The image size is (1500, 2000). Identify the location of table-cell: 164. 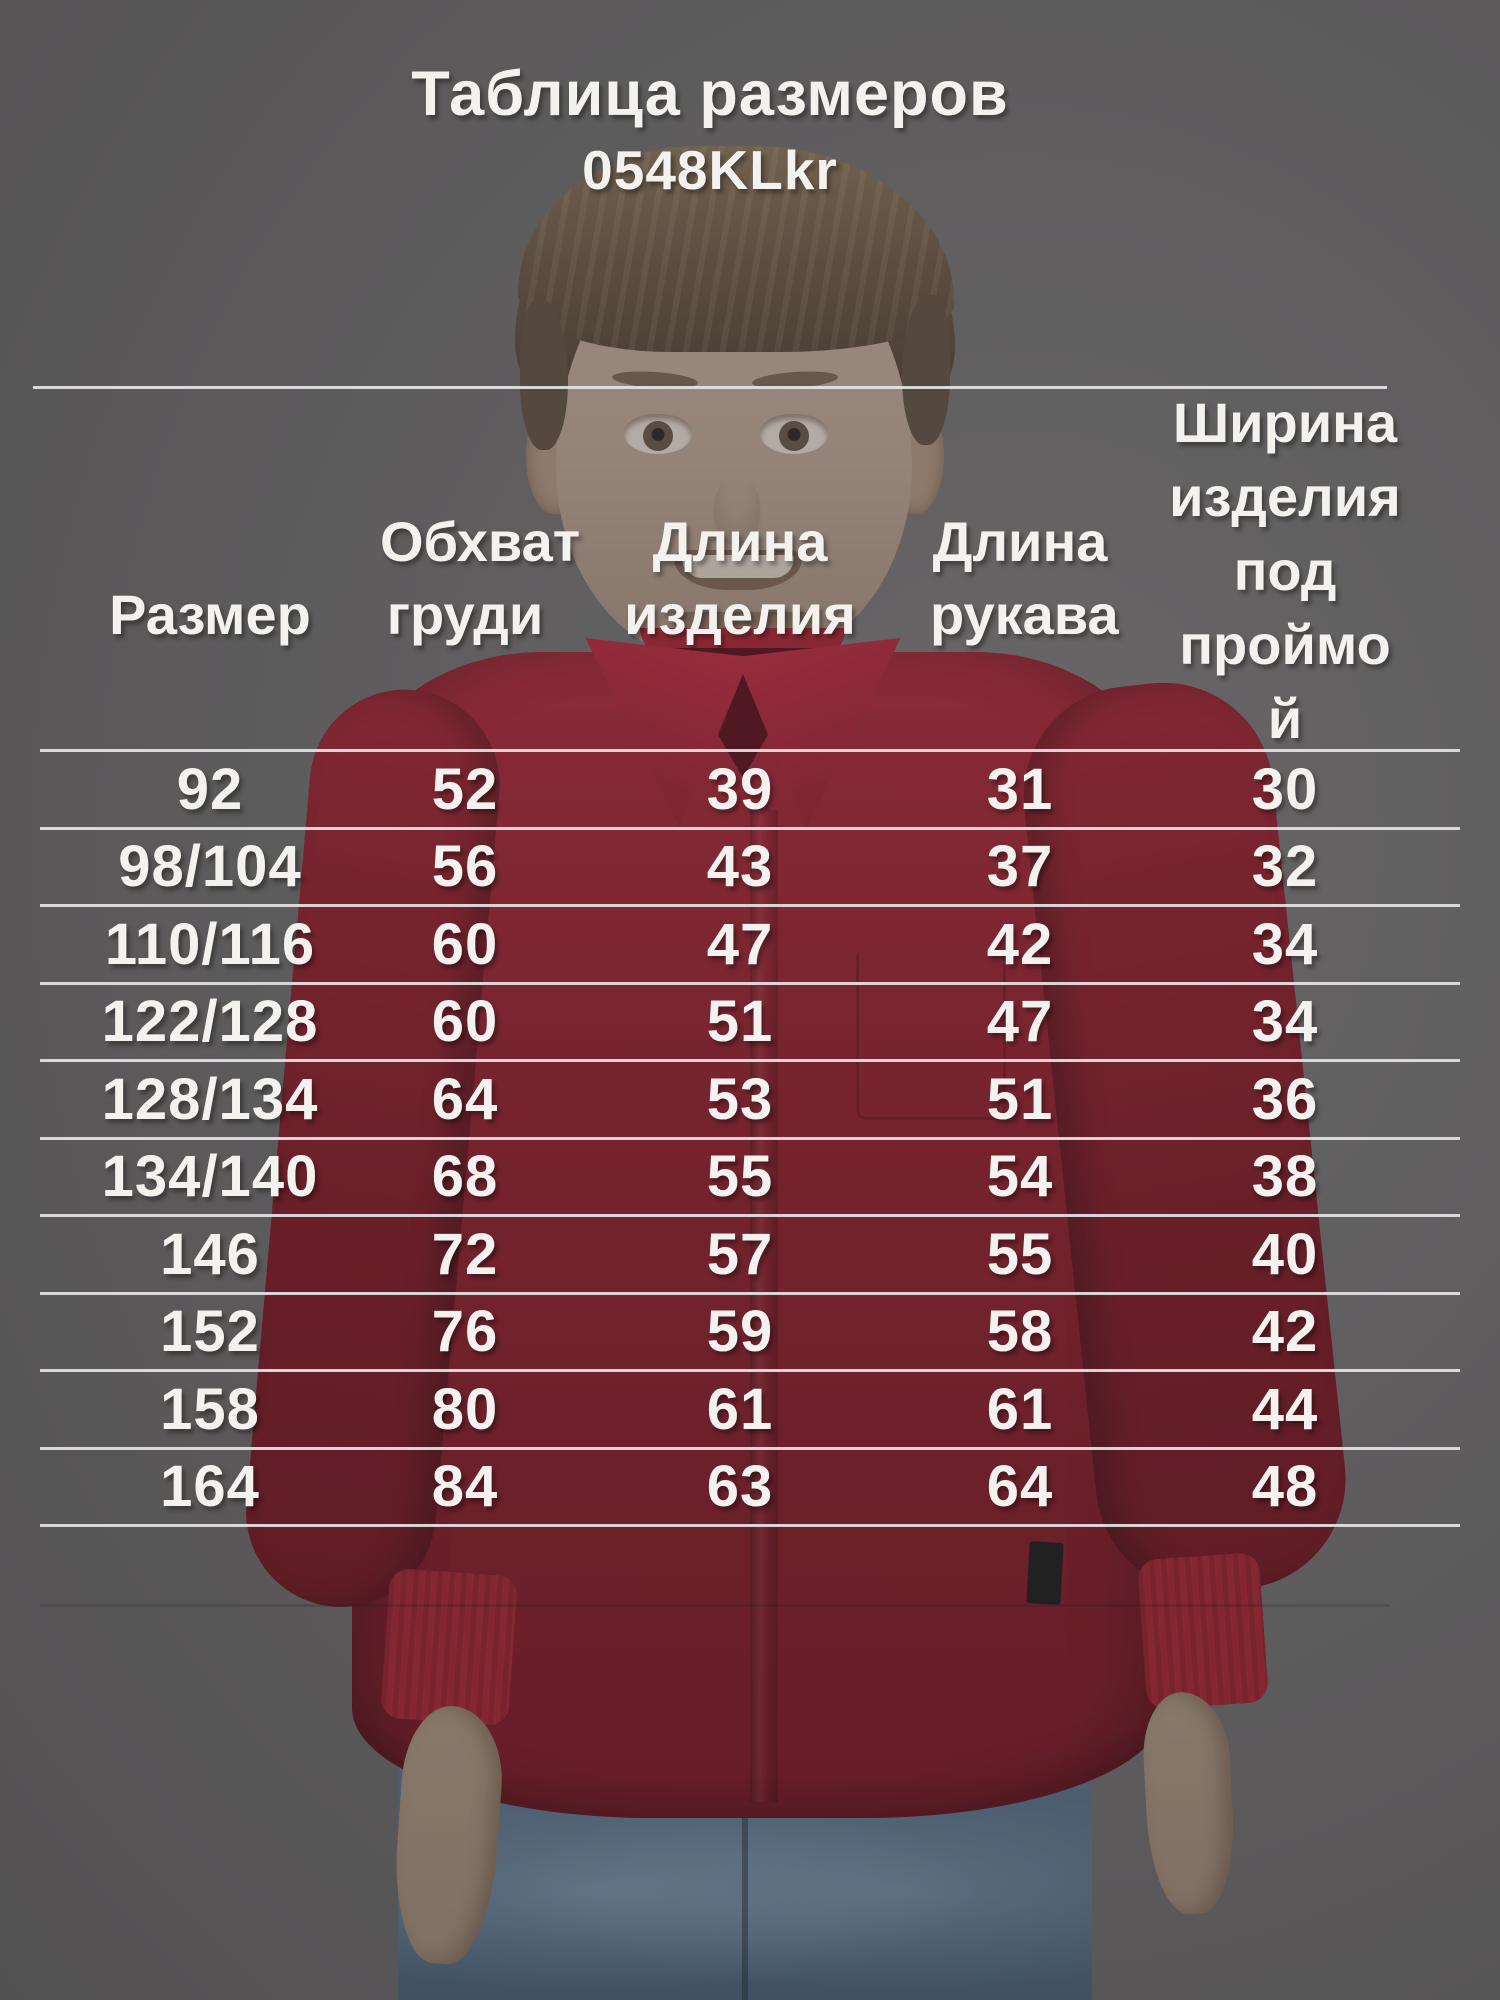
(210, 1487).